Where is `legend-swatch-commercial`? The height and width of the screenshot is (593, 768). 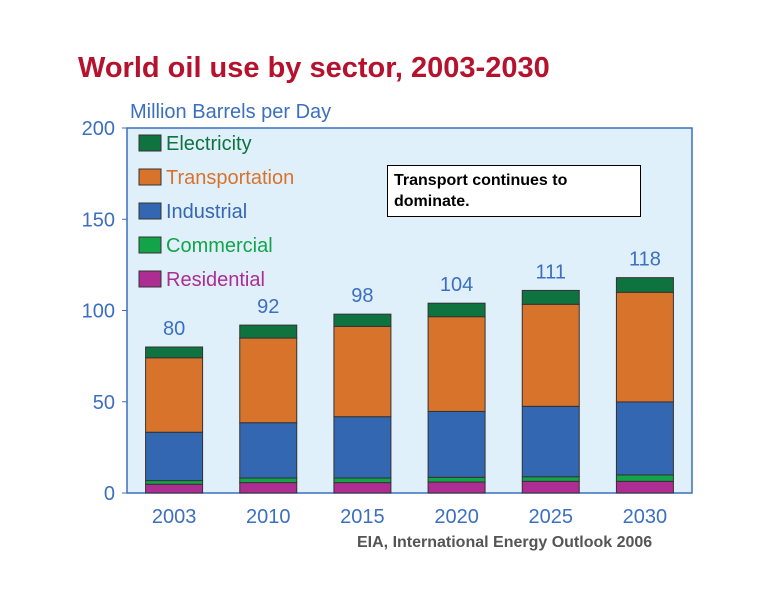
legend-swatch-commercial is located at coordinates (150, 245).